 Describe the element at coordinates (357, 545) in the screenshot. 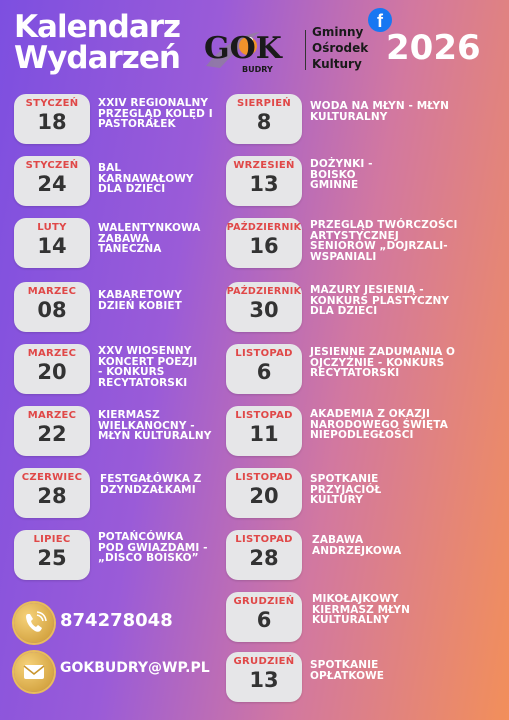

I see `event-description: ZABAWA ANDRZEJKOWA` at that location.